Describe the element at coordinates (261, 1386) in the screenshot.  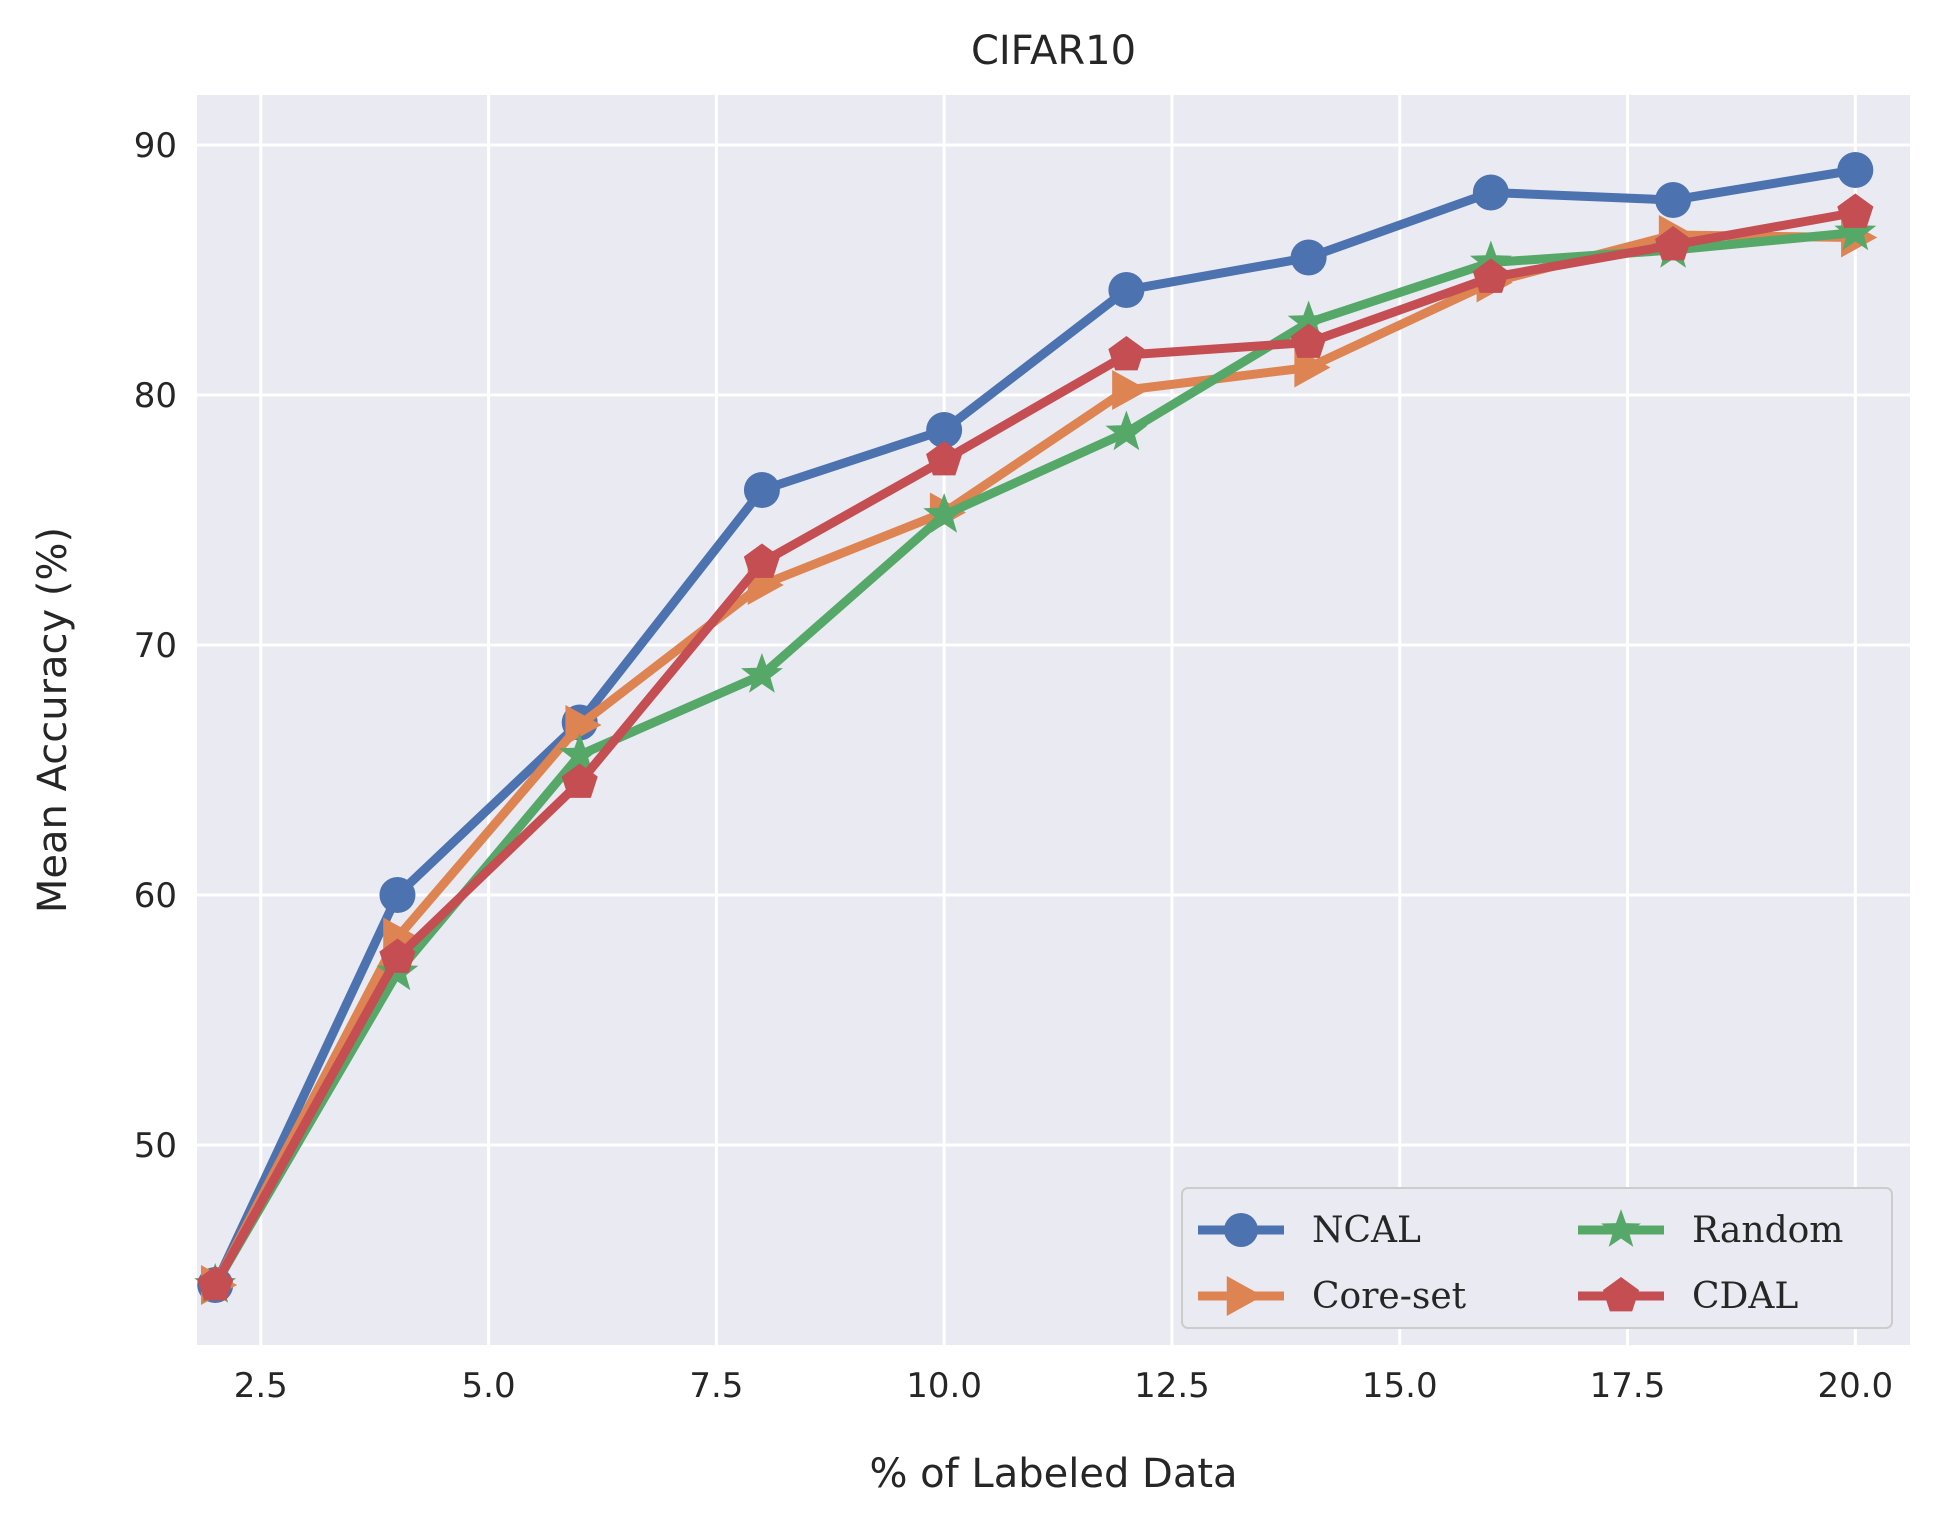
I see `x-tick-label: 2.5` at that location.